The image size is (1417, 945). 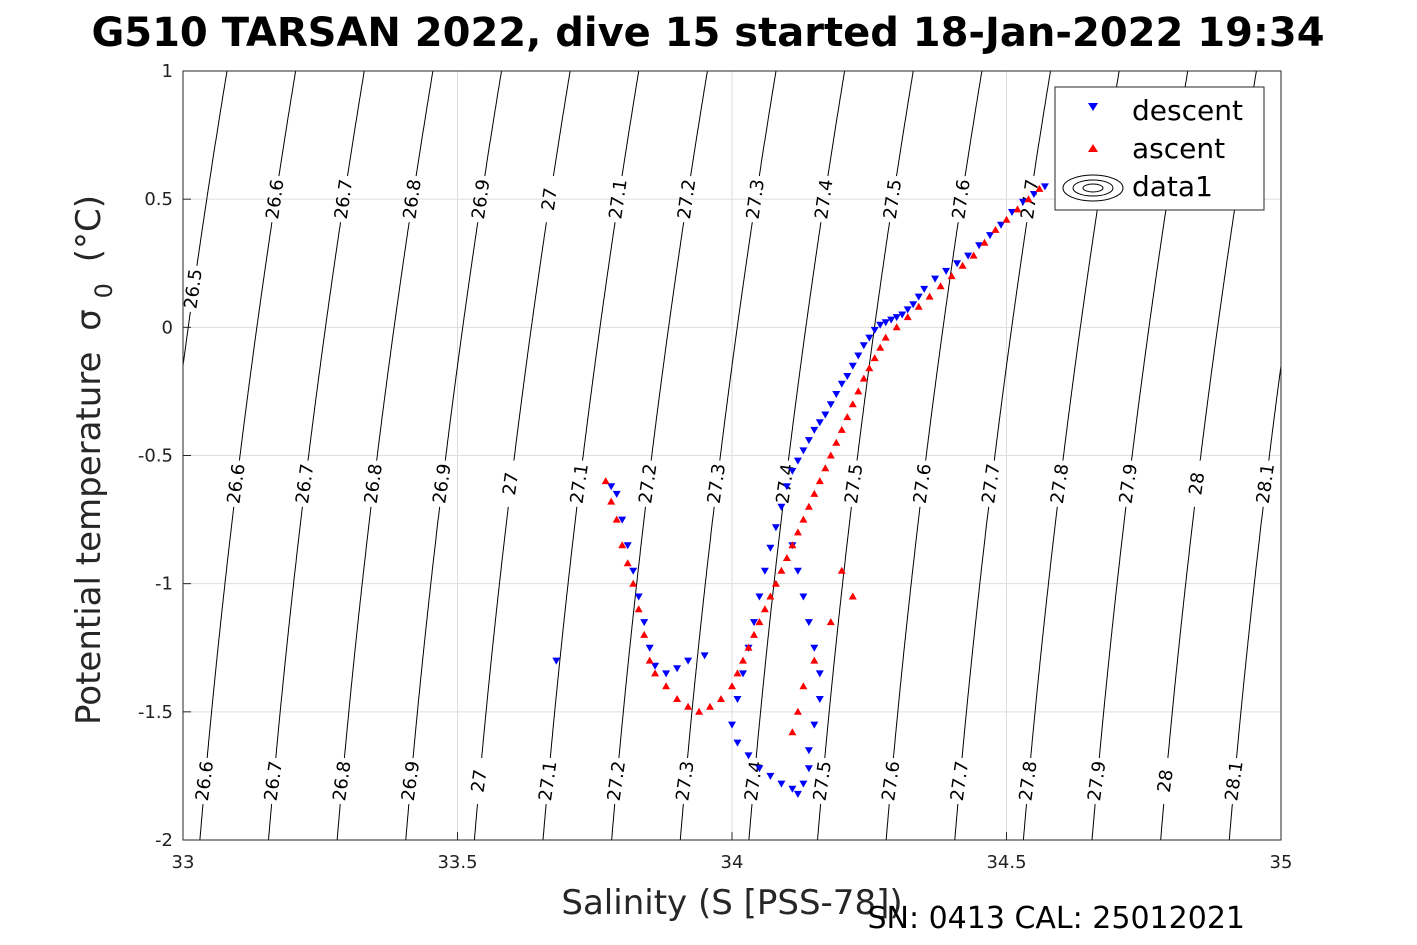 I want to click on y-axis-label: Potential temperature σ 0 (°C), so click(x=95, y=460).